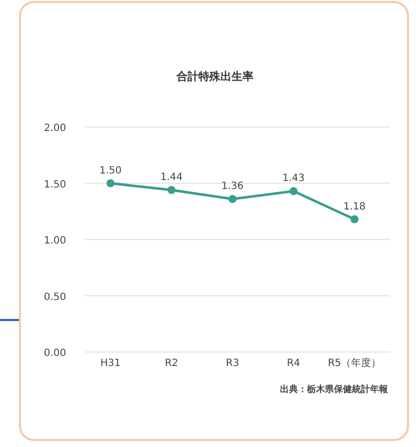 The height and width of the screenshot is (447, 416). Describe the element at coordinates (293, 178) in the screenshot. I see `data-label: 1.43` at that location.